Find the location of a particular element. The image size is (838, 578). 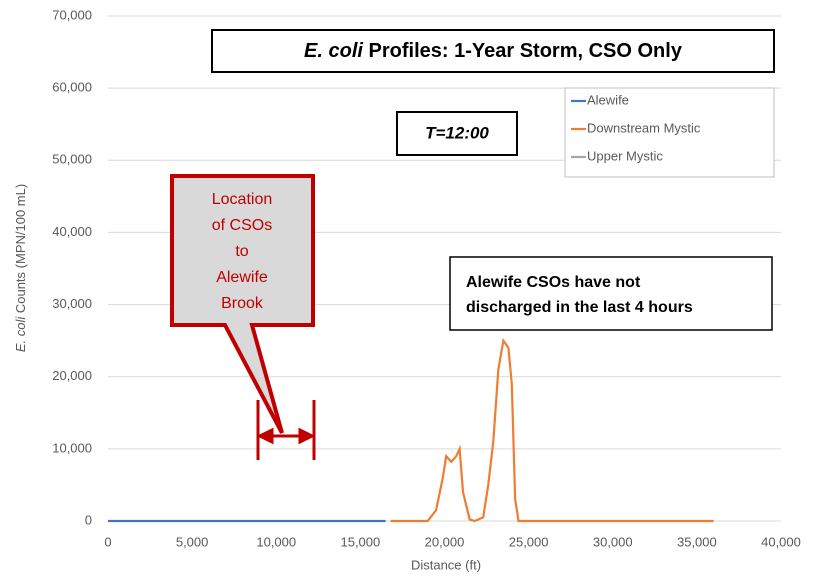

location-arrow is located at coordinates (286, 430).